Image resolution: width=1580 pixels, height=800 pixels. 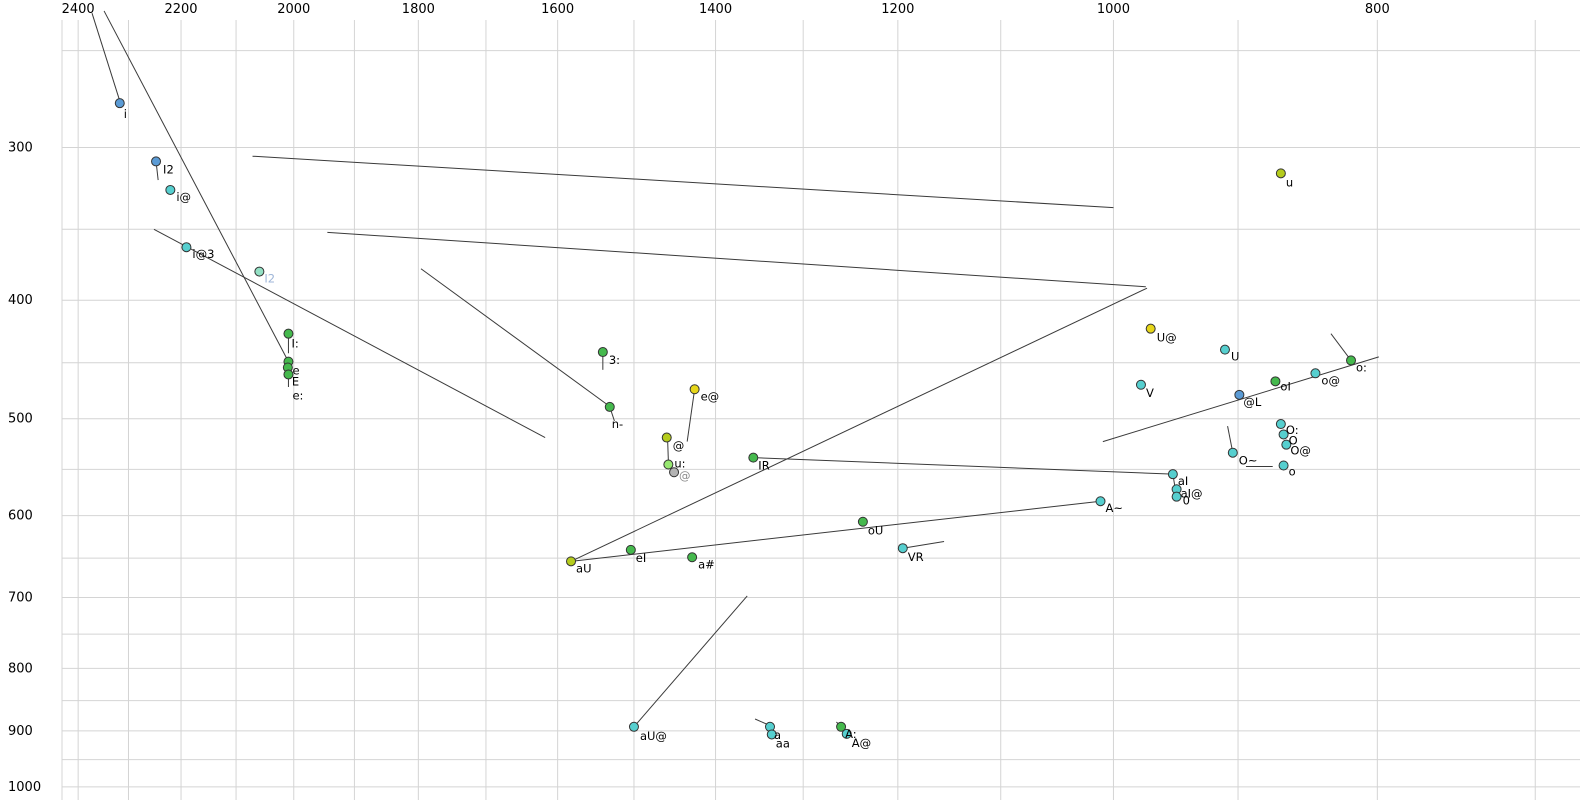 I want to click on point-label: O~, so click(x=1248, y=461).